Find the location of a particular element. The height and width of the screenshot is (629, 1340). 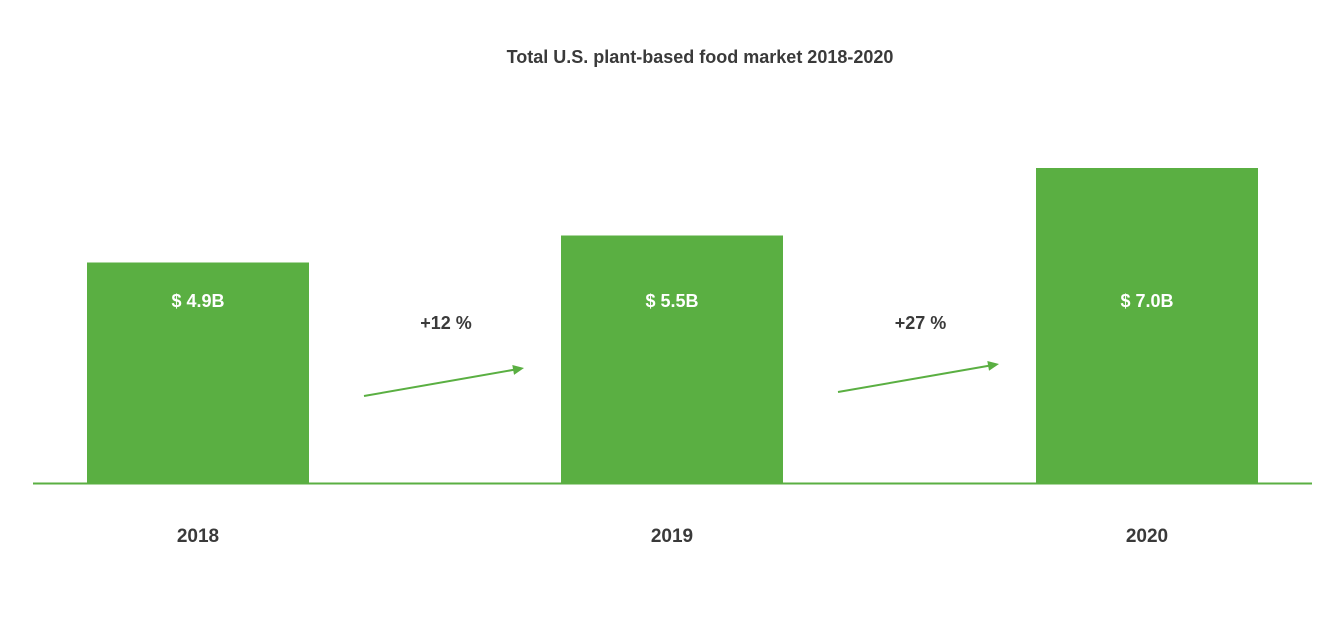

x-tick-label: 2018 is located at coordinates (198, 536).